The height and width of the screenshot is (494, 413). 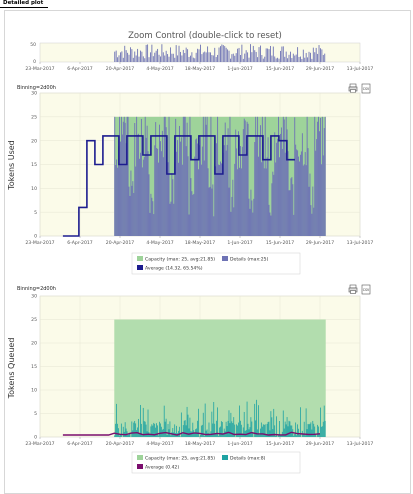 I want to click on zoom-control-title: Zoom Control (double-click to reset), so click(x=205, y=36).